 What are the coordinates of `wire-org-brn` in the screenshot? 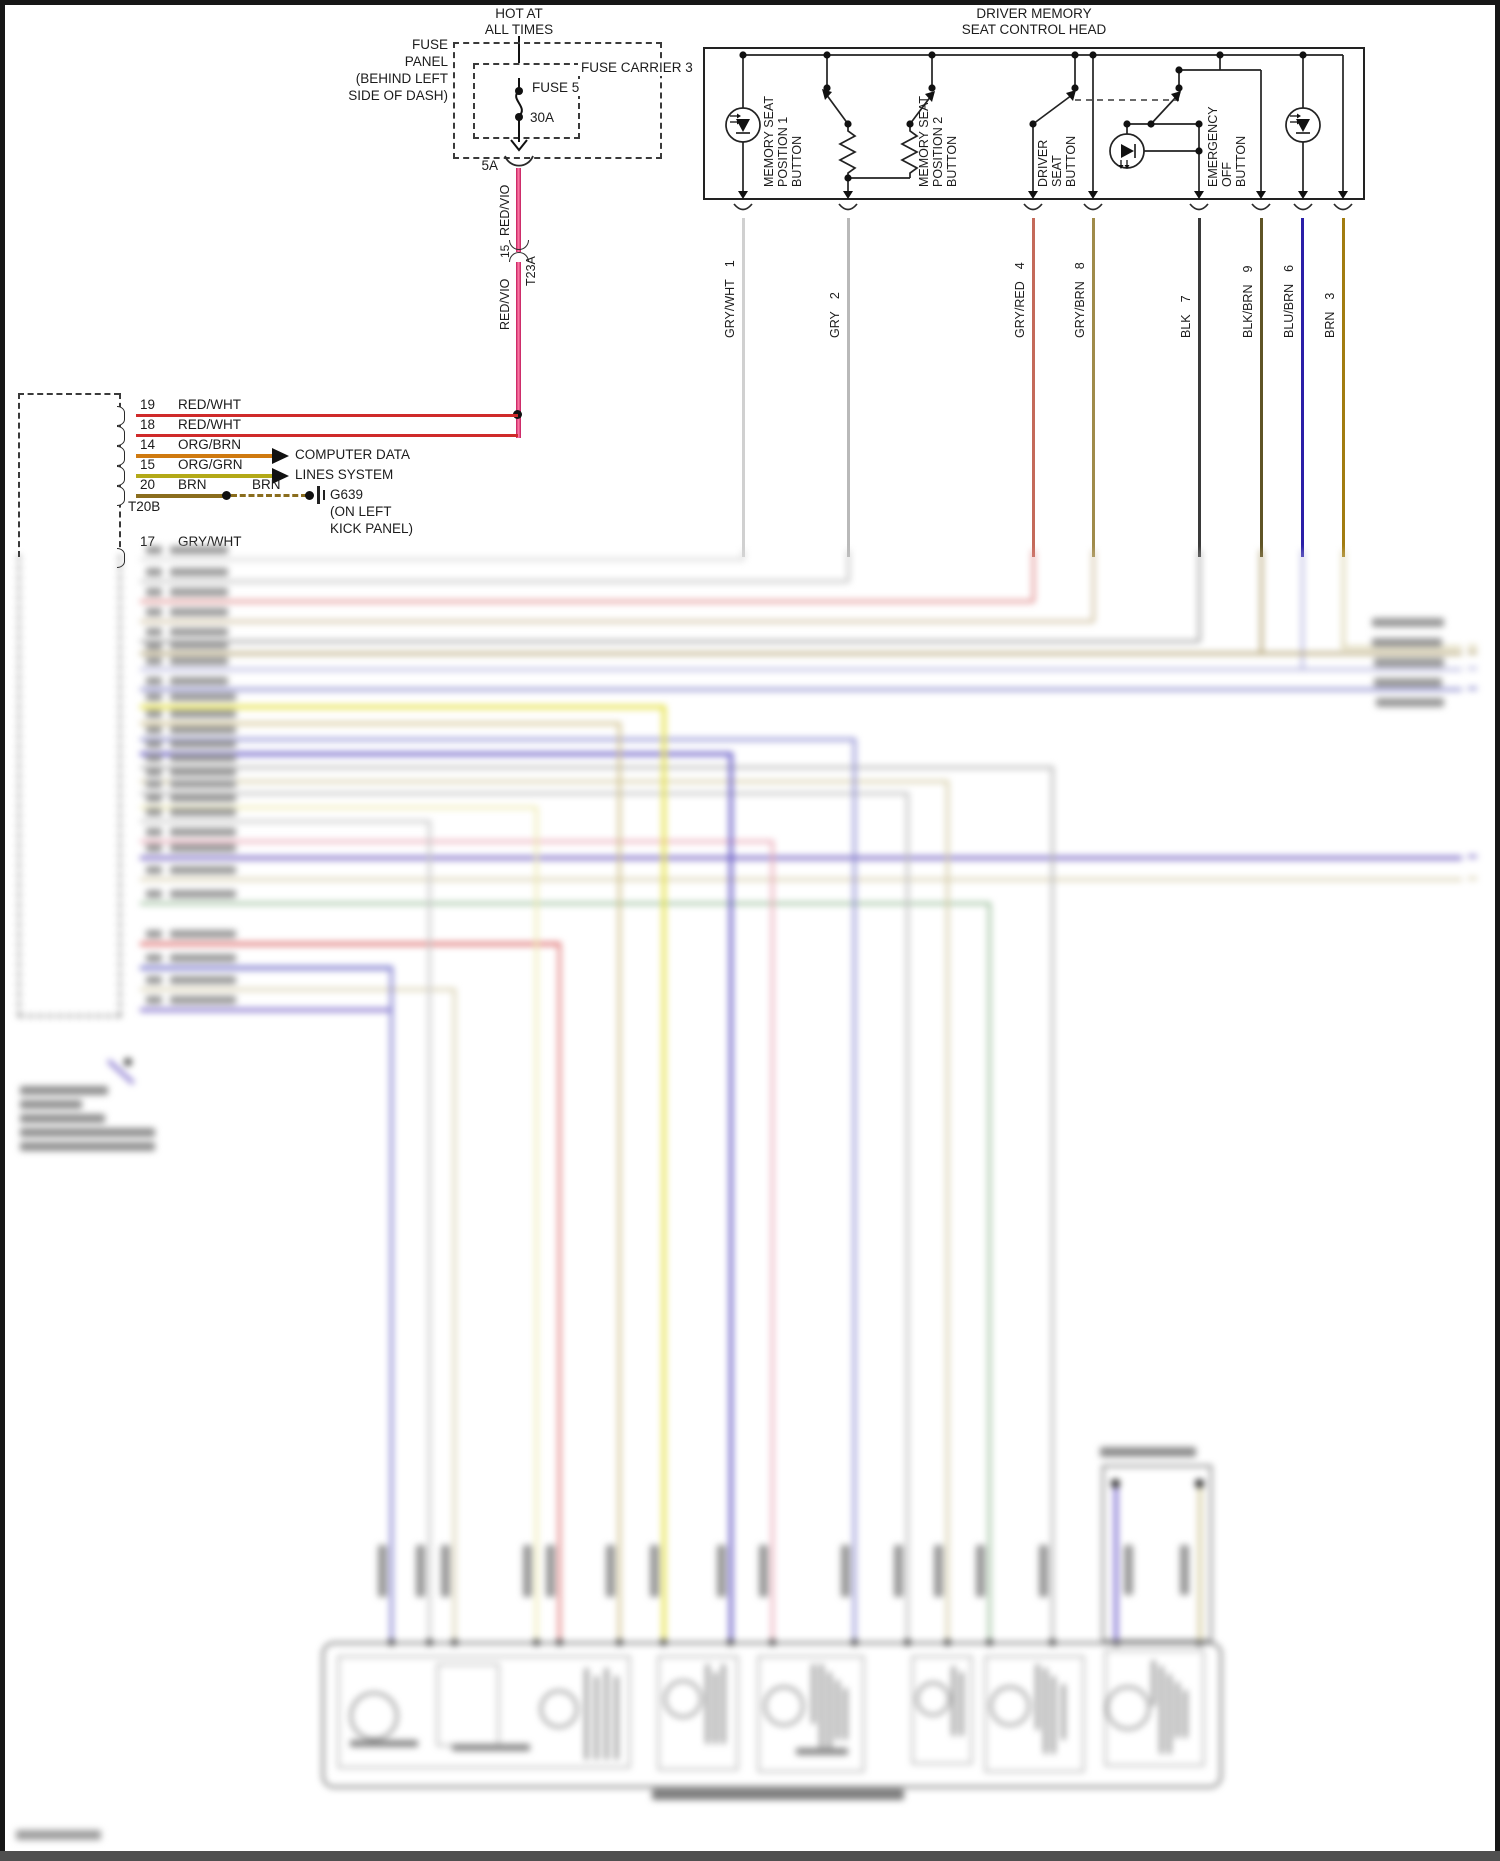 It's located at (204, 456).